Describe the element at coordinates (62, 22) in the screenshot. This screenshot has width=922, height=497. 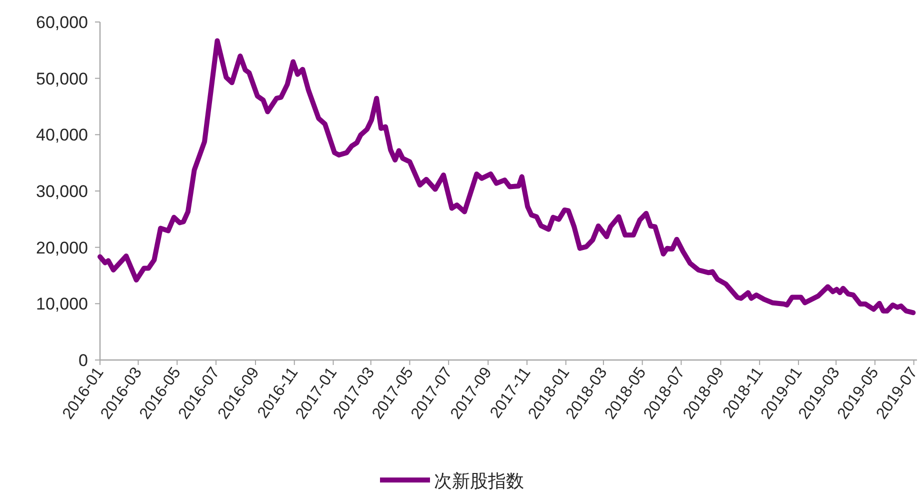
I see `y-tick-label: 60,000` at that location.